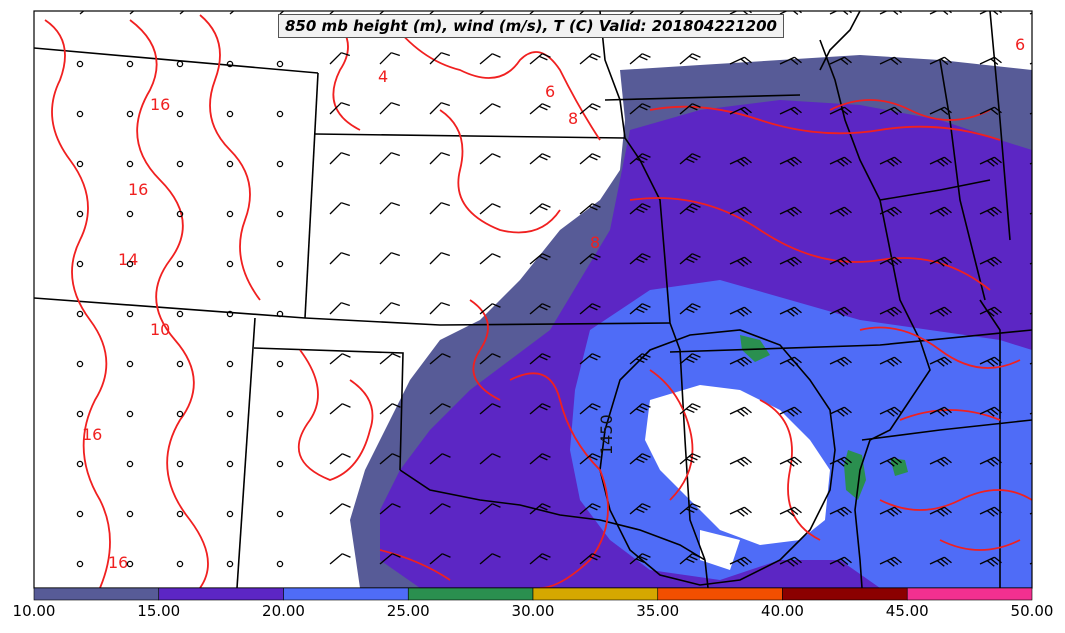 The width and height of the screenshot is (1065, 633). Describe the element at coordinates (283, 611) in the screenshot. I see `colorbar-tick-label: 20.00` at that location.